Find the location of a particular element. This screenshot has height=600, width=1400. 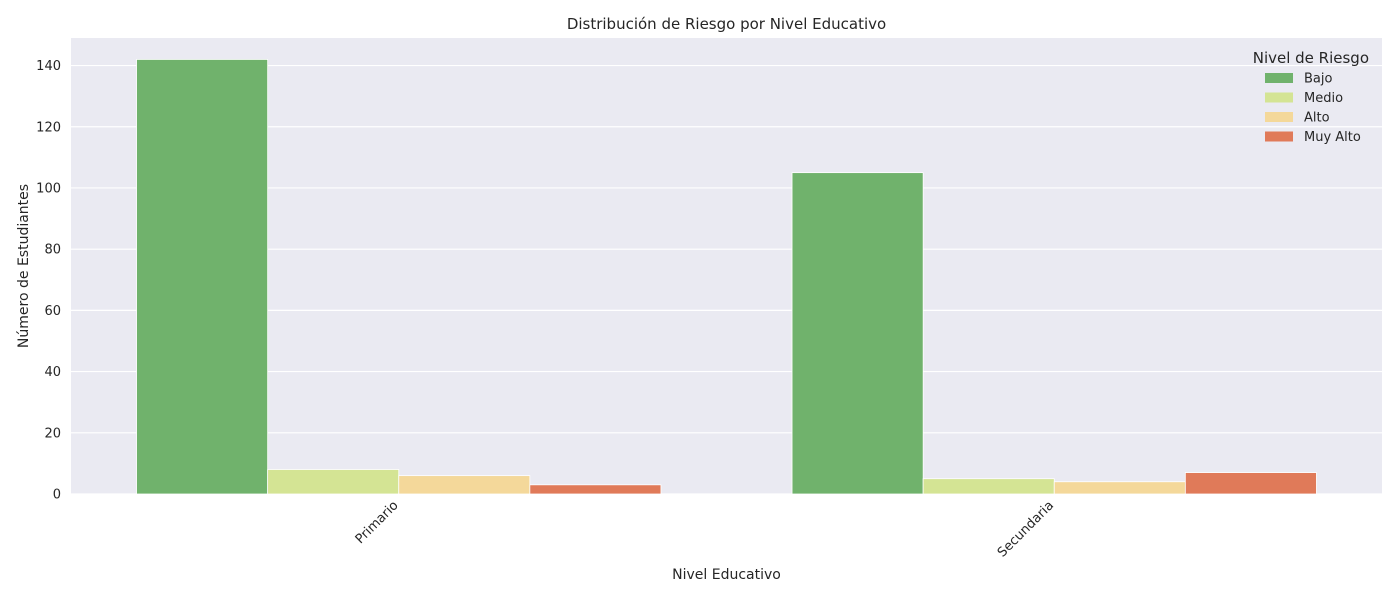

bar-muy-alto-primario is located at coordinates (595, 489).